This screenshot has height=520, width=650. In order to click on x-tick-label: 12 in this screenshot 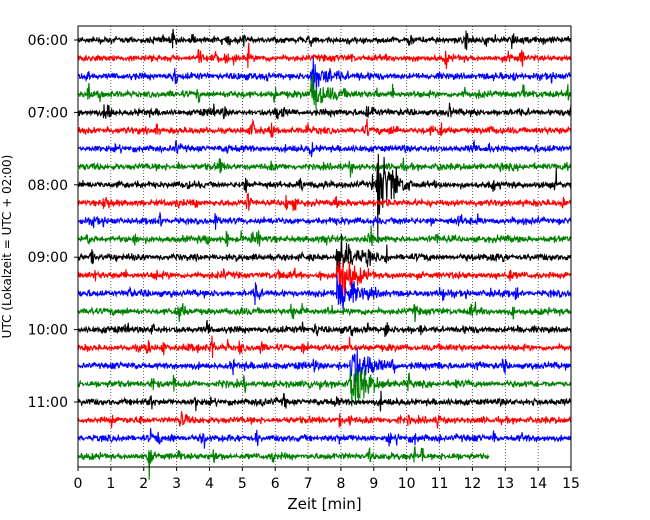, I will do `click(472, 484)`.